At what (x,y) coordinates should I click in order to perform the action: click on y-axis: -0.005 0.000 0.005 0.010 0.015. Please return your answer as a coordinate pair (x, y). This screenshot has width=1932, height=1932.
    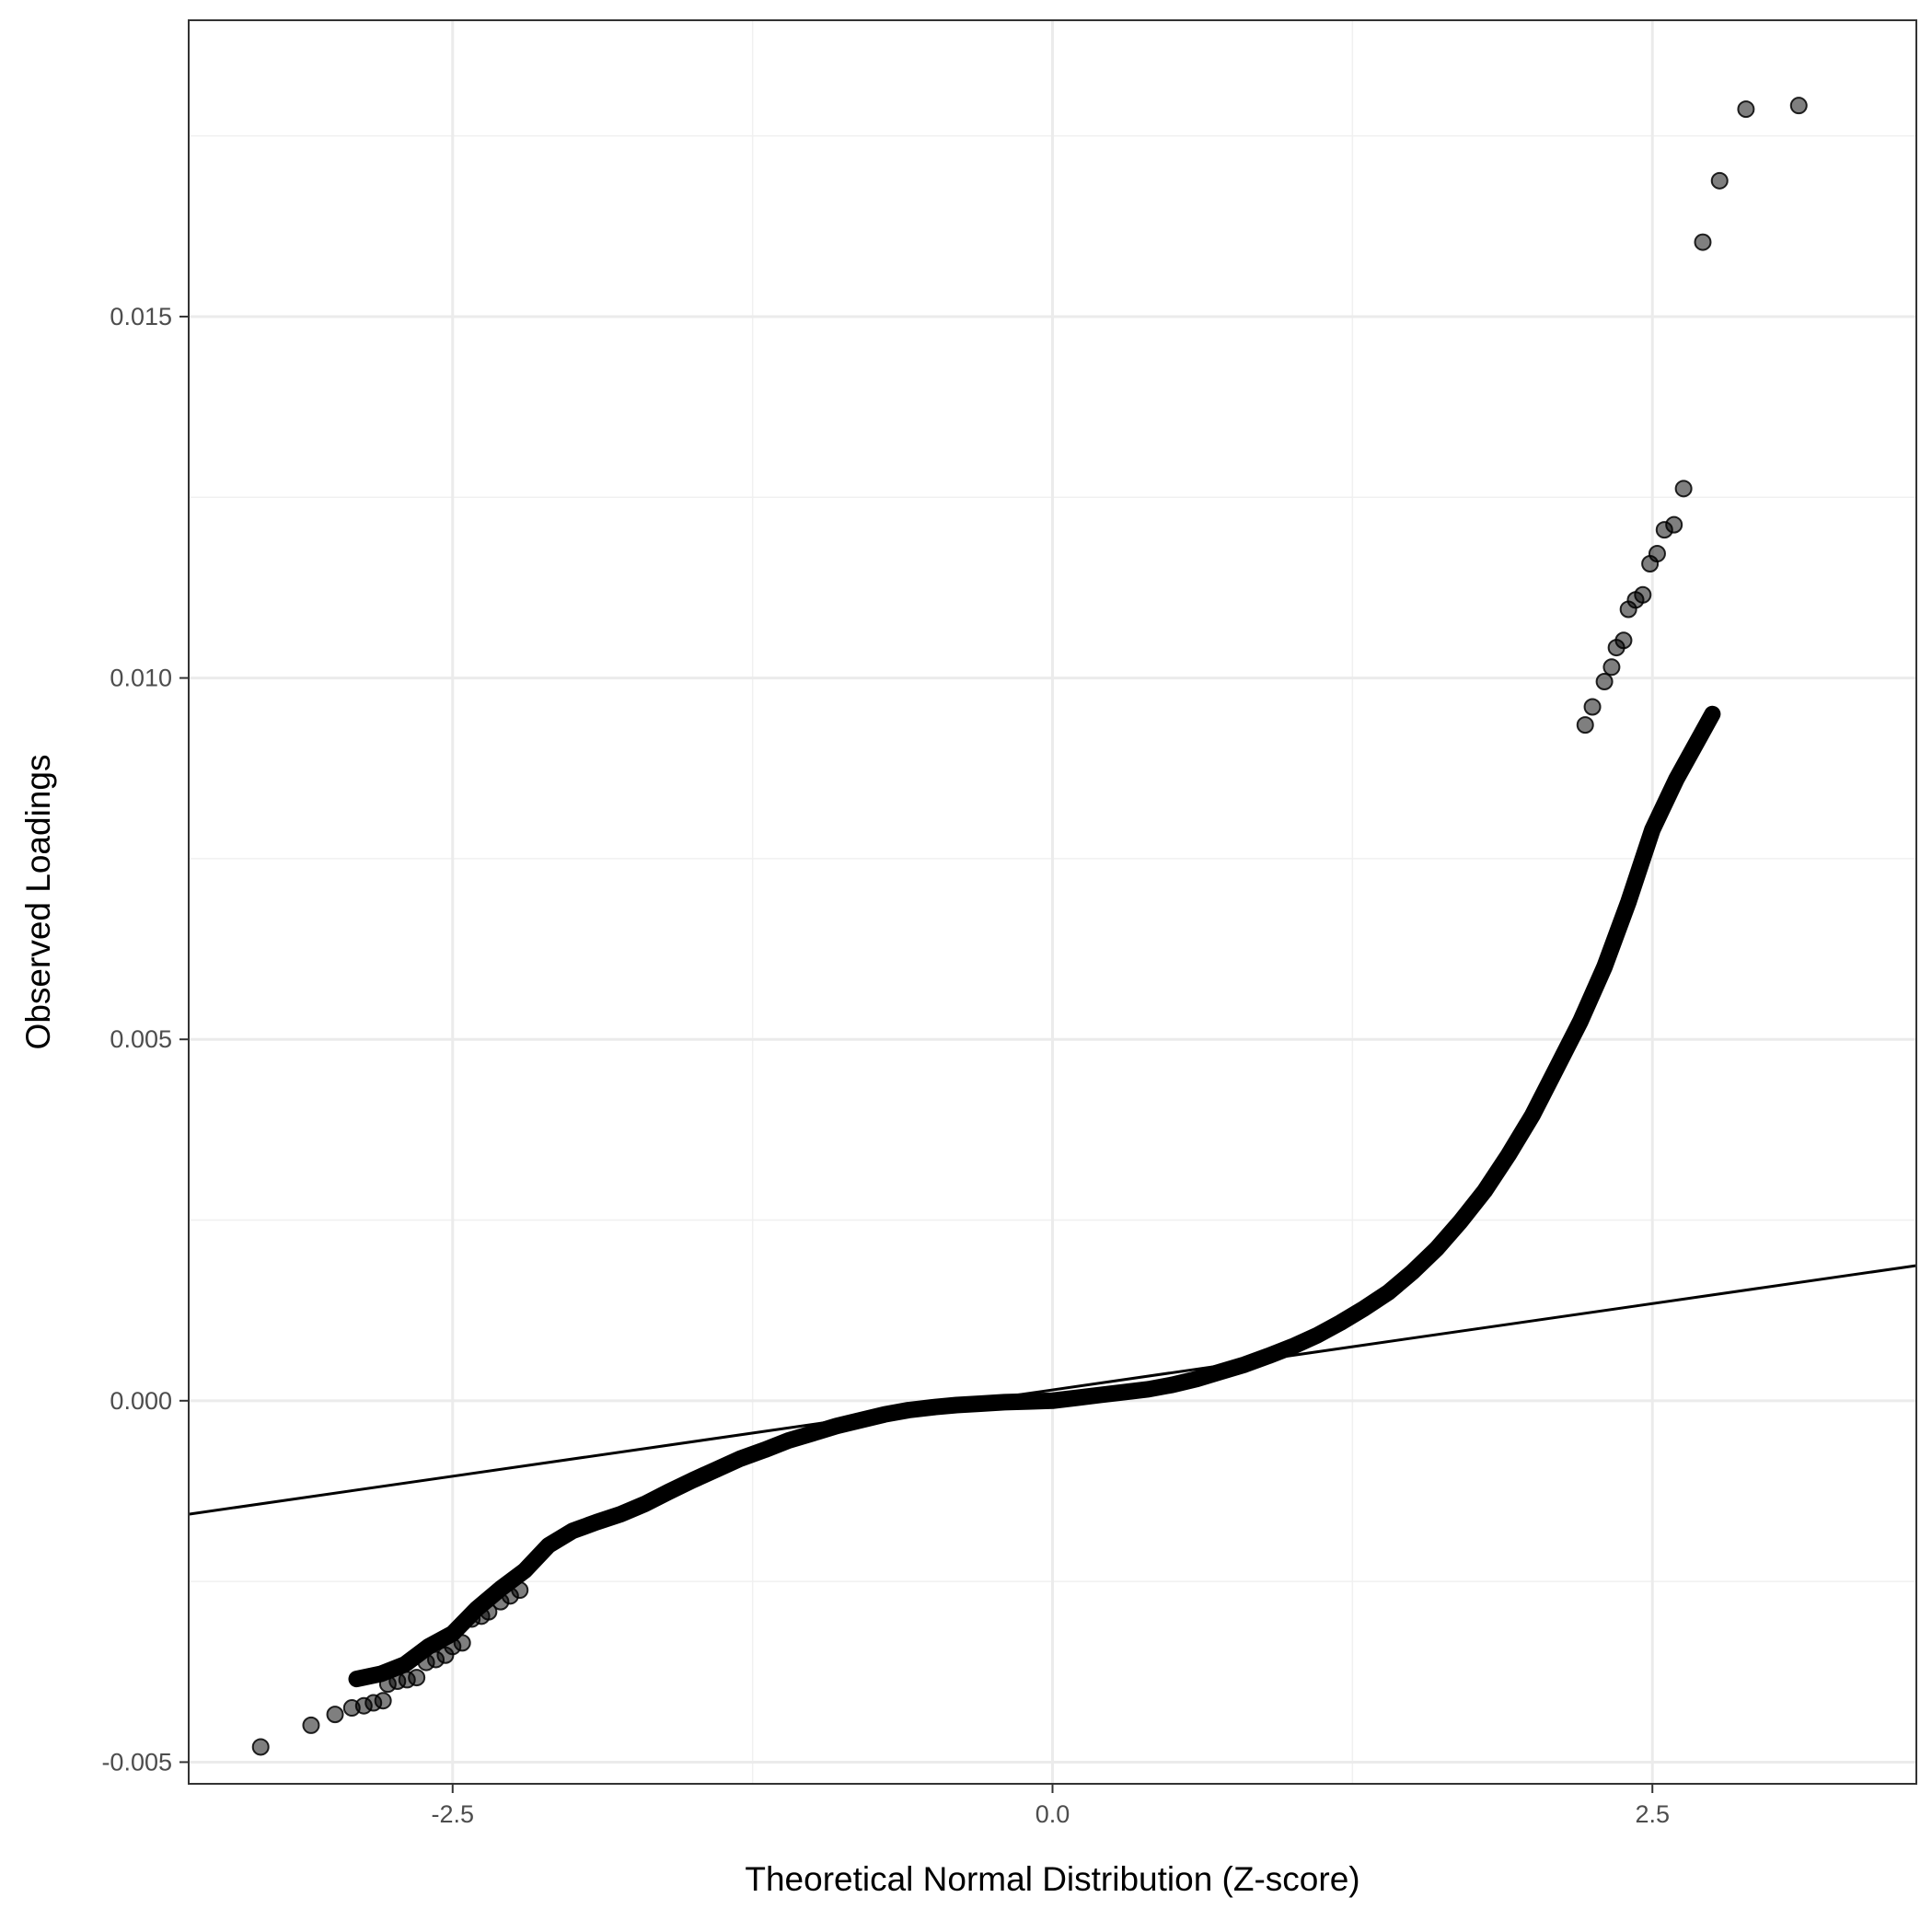
    Looking at the image, I should click on (145, 1039).